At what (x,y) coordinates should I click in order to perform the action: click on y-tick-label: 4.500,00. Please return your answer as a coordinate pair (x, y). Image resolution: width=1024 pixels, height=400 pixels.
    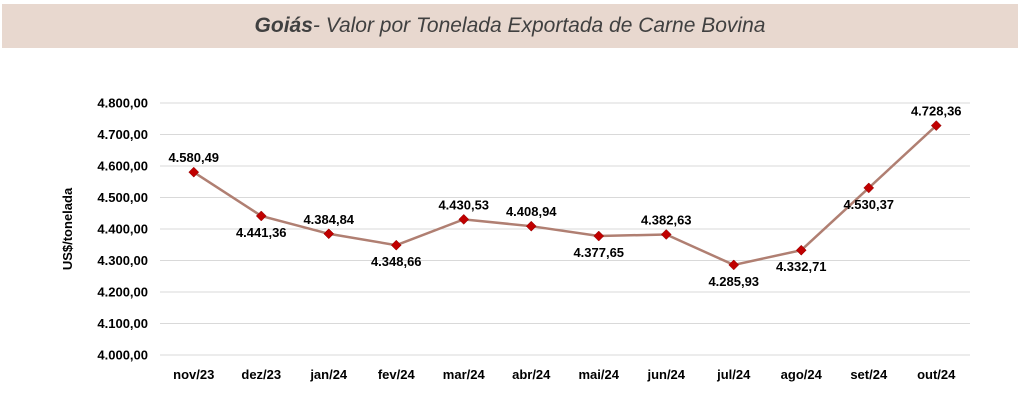
    Looking at the image, I should click on (122, 197).